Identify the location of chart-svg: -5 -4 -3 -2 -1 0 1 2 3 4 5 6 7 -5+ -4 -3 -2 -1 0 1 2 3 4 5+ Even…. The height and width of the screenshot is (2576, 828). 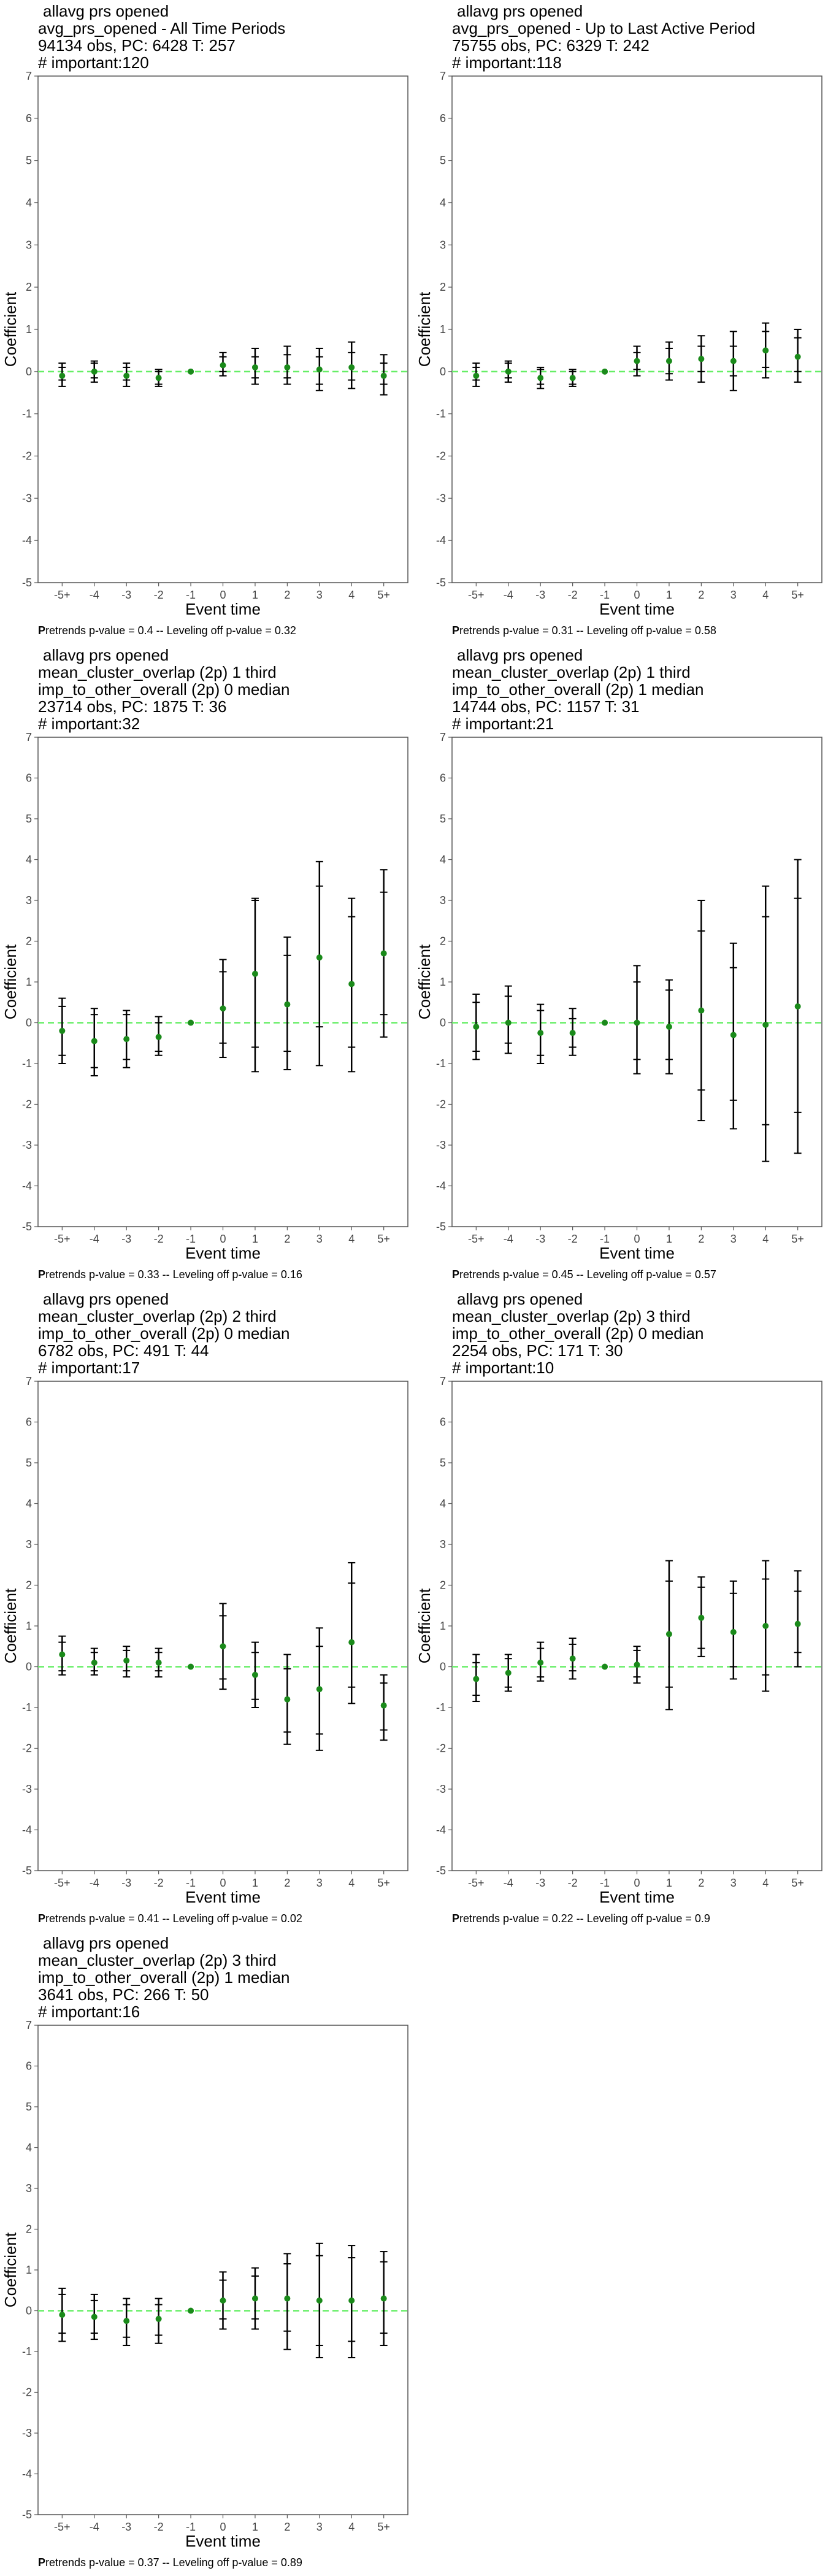
(618, 996).